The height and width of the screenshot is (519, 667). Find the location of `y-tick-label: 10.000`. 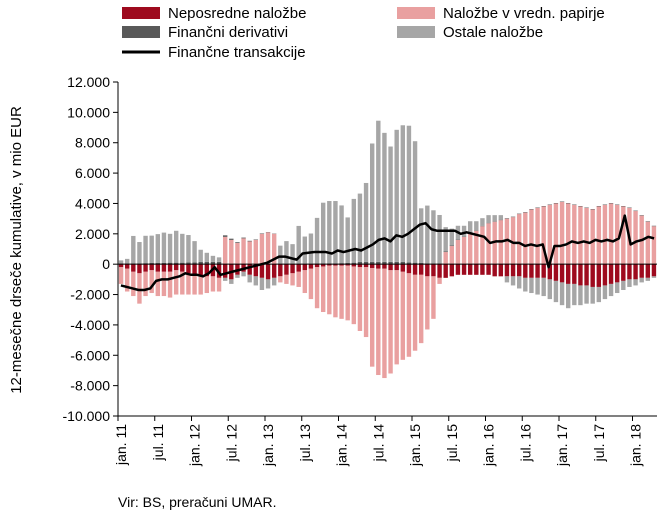

y-tick-label: 10.000 is located at coordinates (88, 112).